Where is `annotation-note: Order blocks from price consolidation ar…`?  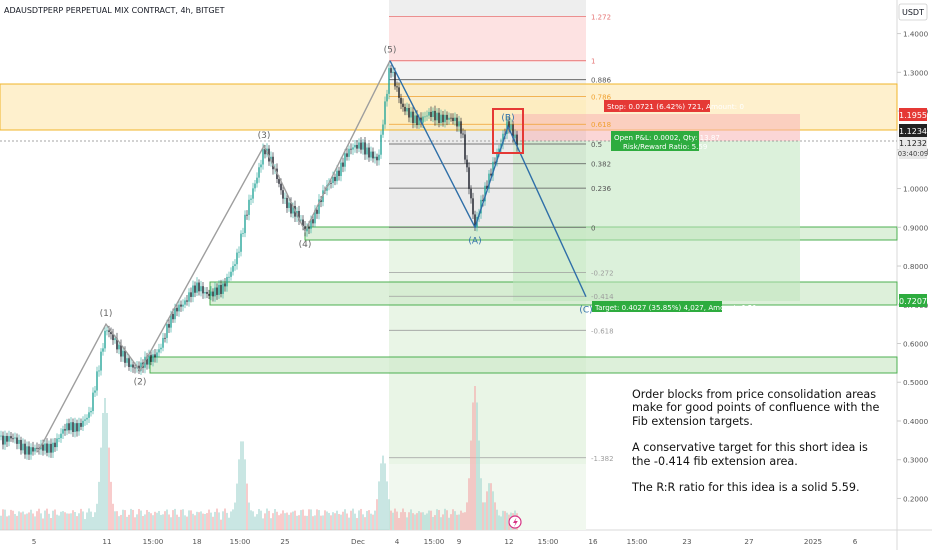 annotation-note: Order blocks from price consolidation ar… is located at coordinates (757, 447).